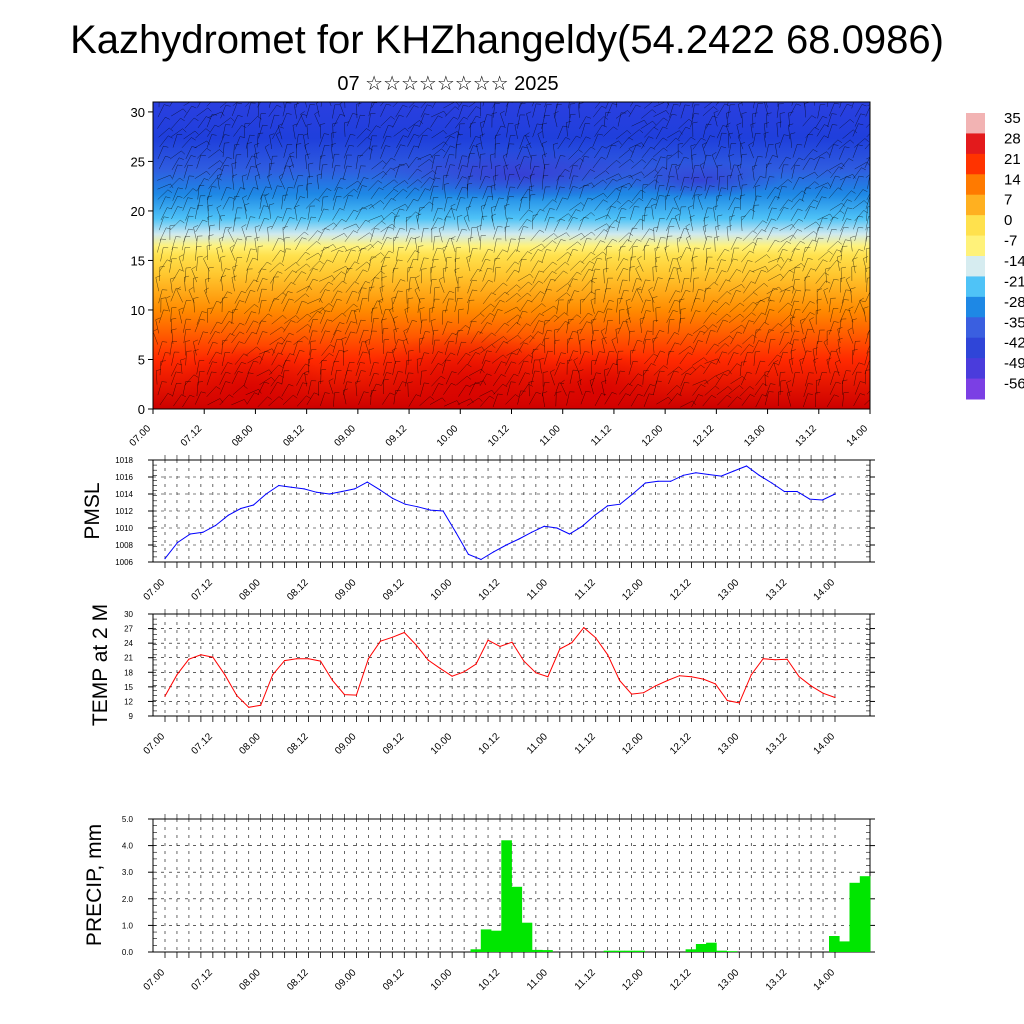 Image resolution: width=1024 pixels, height=1024 pixels. What do you see at coordinates (777, 980) in the screenshot?
I see `xtick-label: 13.12` at bounding box center [777, 980].